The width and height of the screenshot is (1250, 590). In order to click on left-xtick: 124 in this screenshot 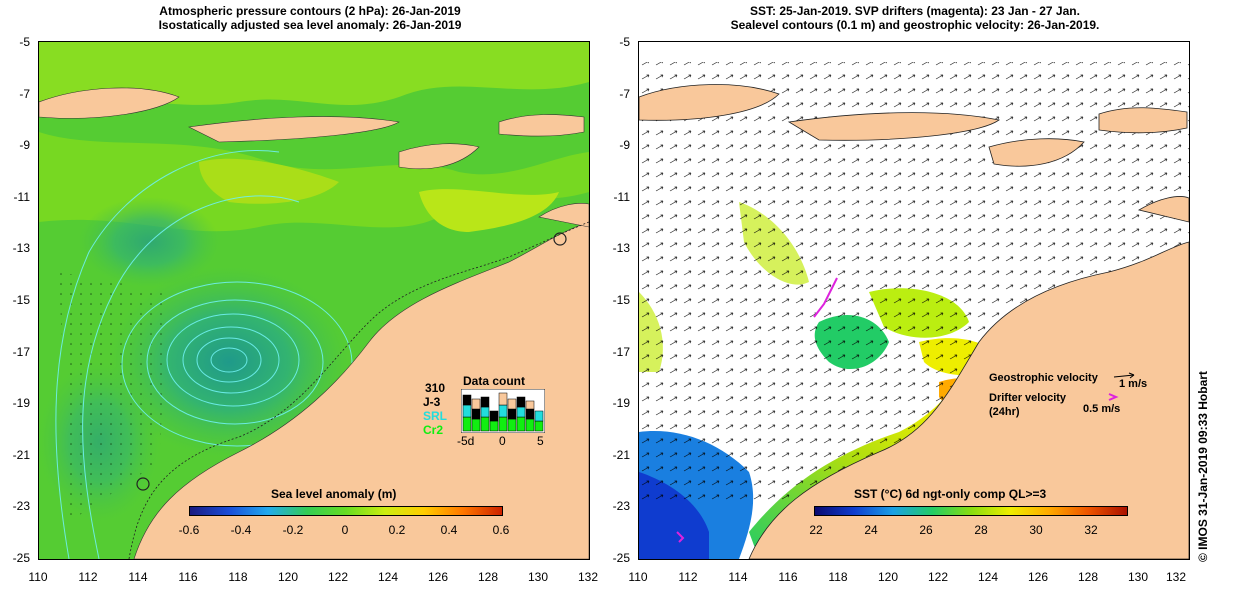, I will do `click(388, 577)`.